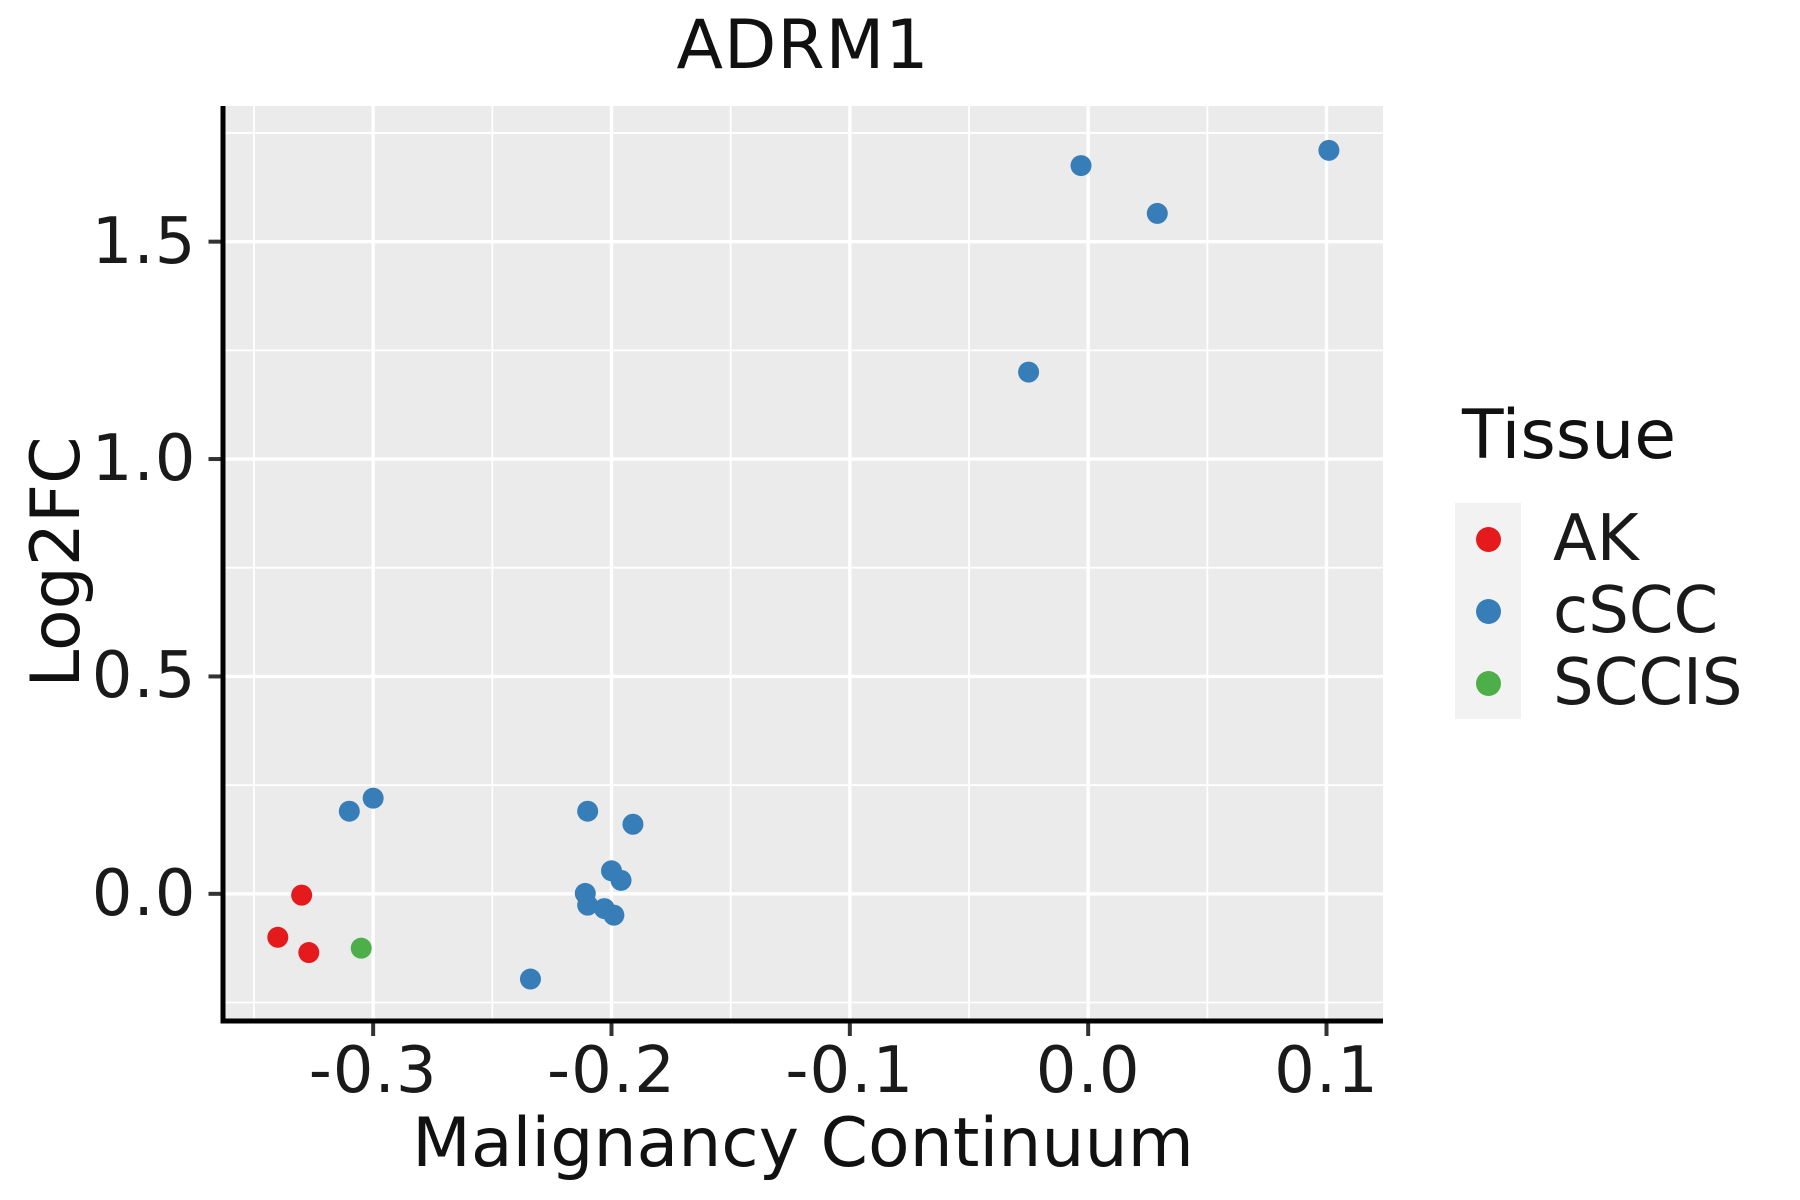 This screenshot has width=1800, height=1200. What do you see at coordinates (1569, 435) in the screenshot?
I see `legend-title: Tissue` at bounding box center [1569, 435].